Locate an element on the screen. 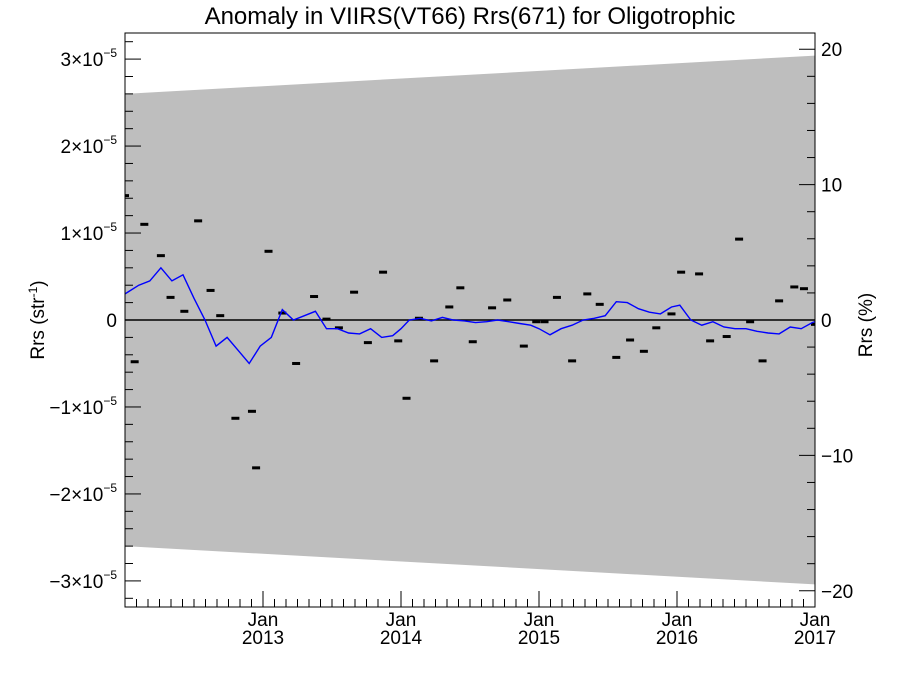  y-tick-label: −2×10⁻⁵ is located at coordinates (83, 493).